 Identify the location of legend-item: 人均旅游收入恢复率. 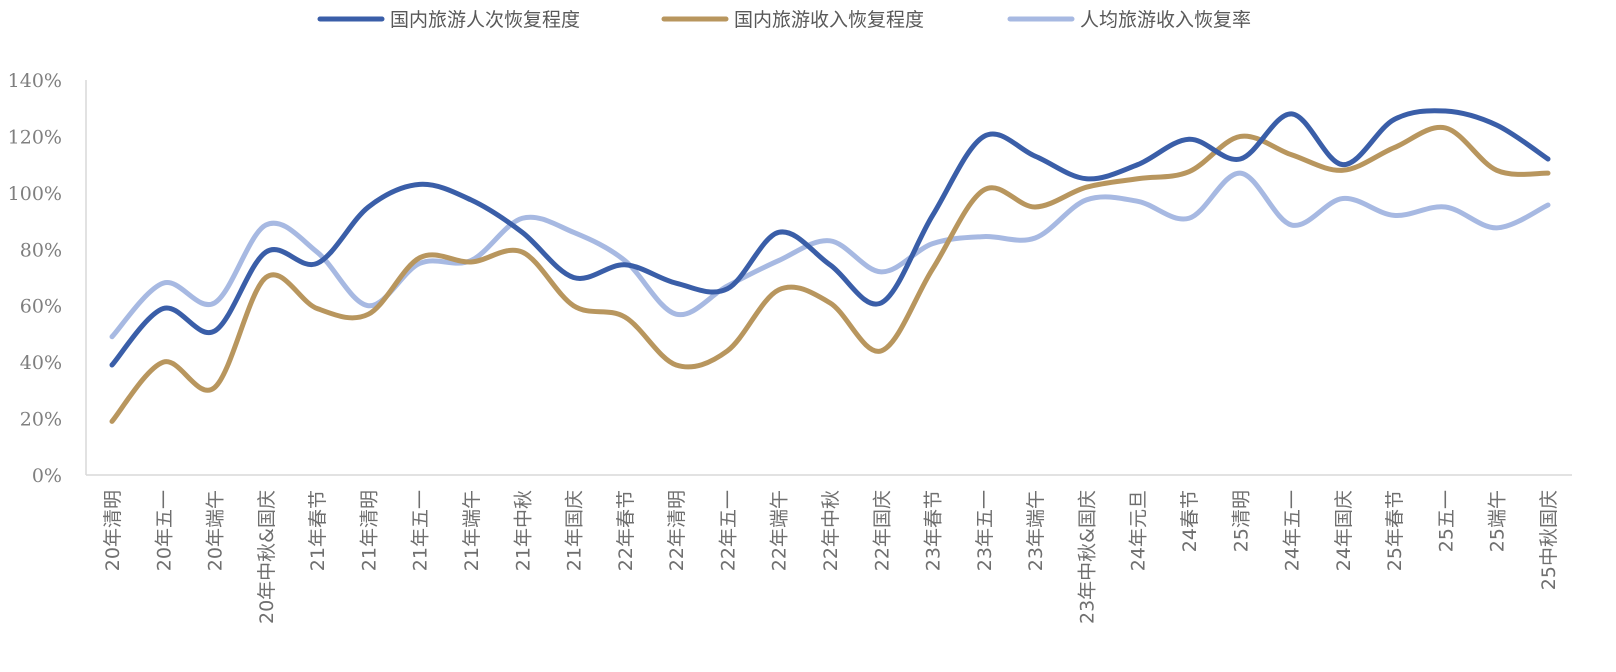
(1129, 20).